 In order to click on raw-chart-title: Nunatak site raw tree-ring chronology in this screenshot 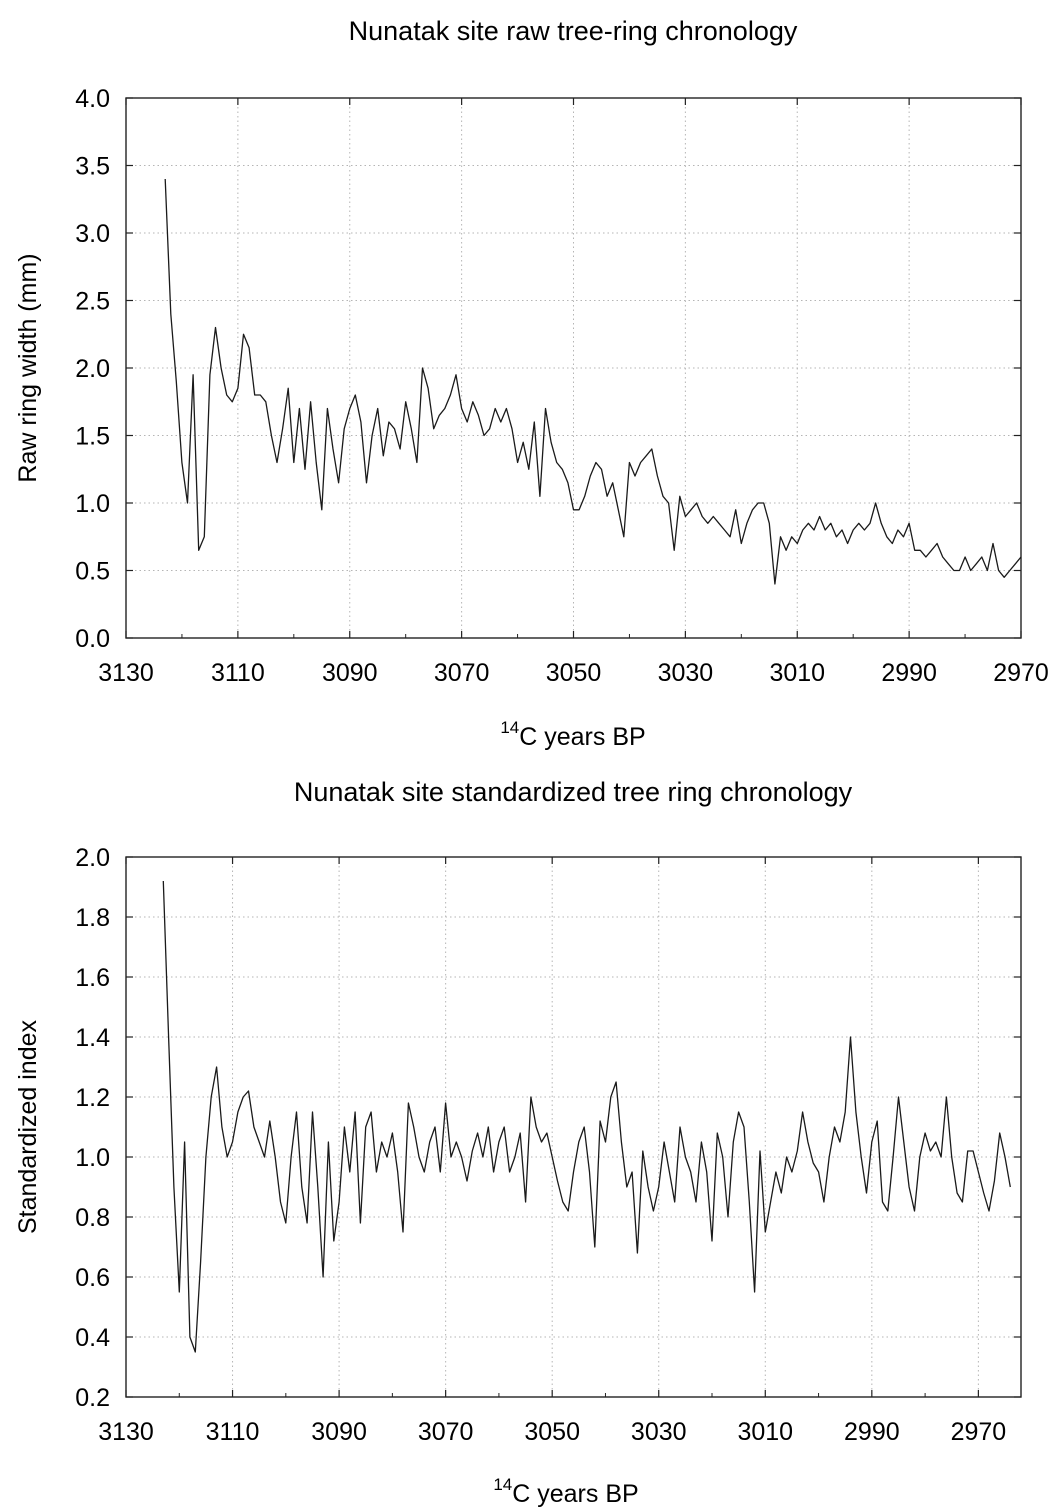, I will do `click(573, 31)`.